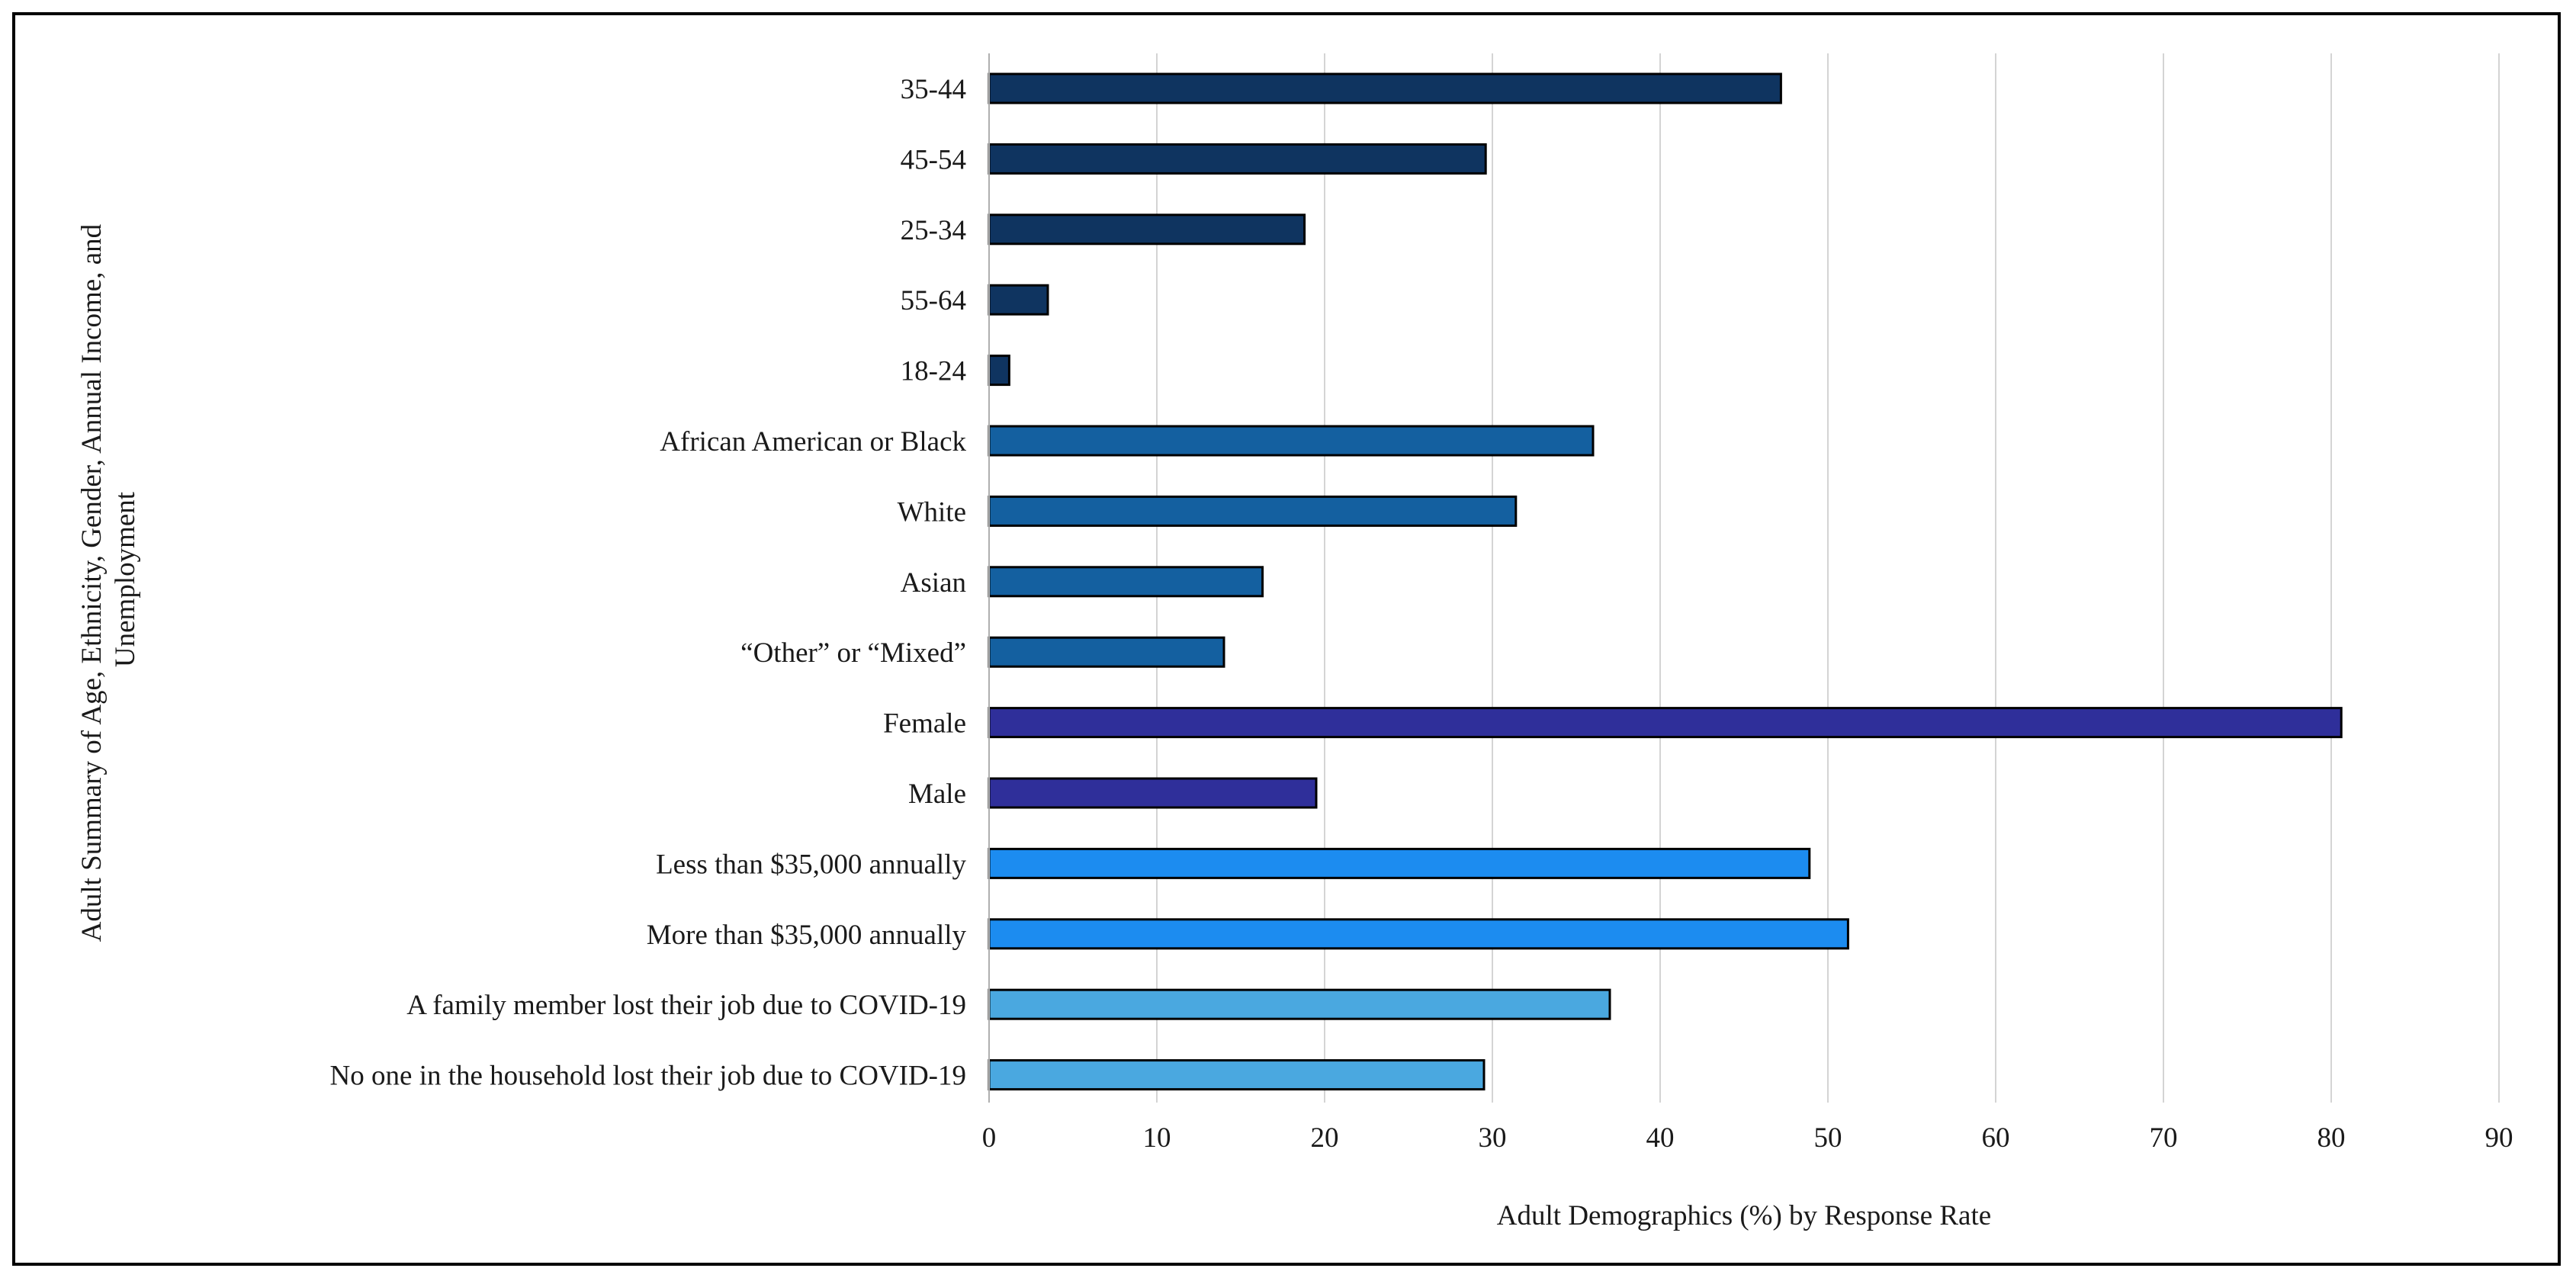  What do you see at coordinates (932, 512) in the screenshot?
I see `category-label: White` at bounding box center [932, 512].